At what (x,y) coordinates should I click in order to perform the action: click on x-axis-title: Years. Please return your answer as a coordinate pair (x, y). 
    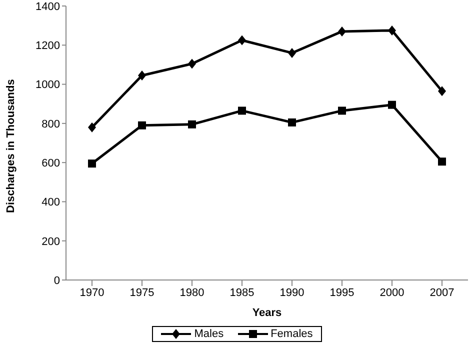
    Looking at the image, I should click on (267, 313).